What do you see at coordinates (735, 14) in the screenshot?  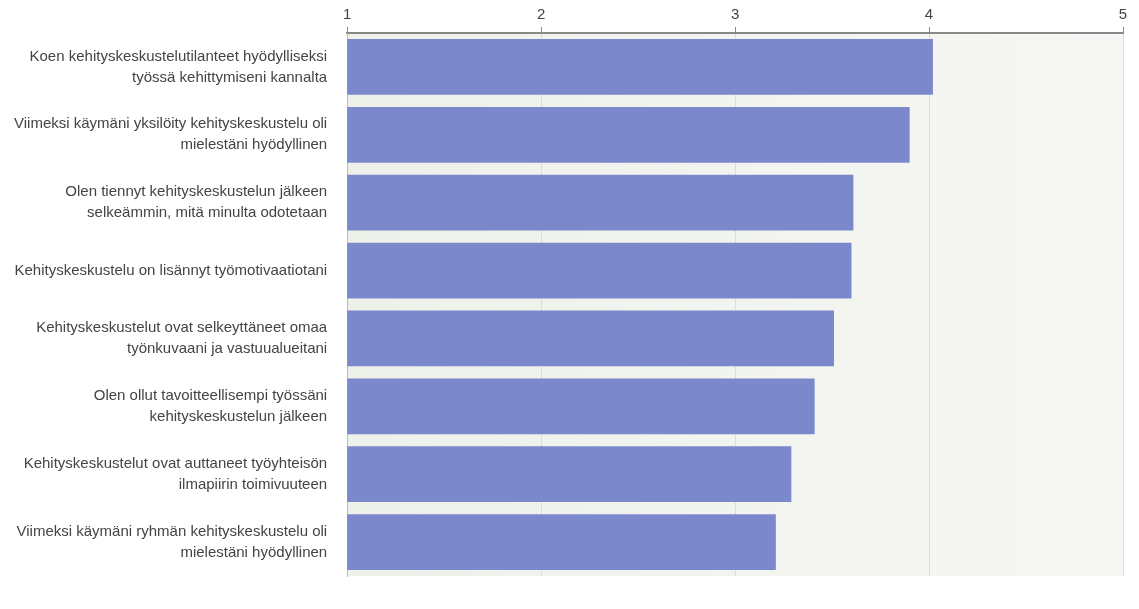 I see `x-tick-label: 3` at bounding box center [735, 14].